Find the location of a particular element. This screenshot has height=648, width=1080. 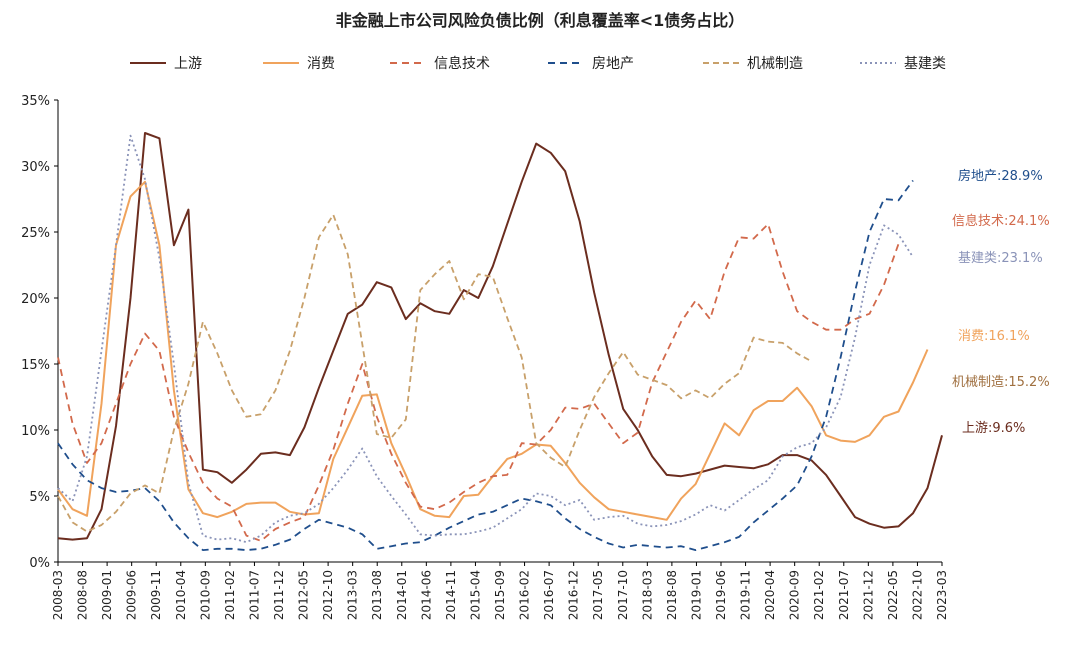

x-tick-label: 2009-11 is located at coordinates (156, 595).